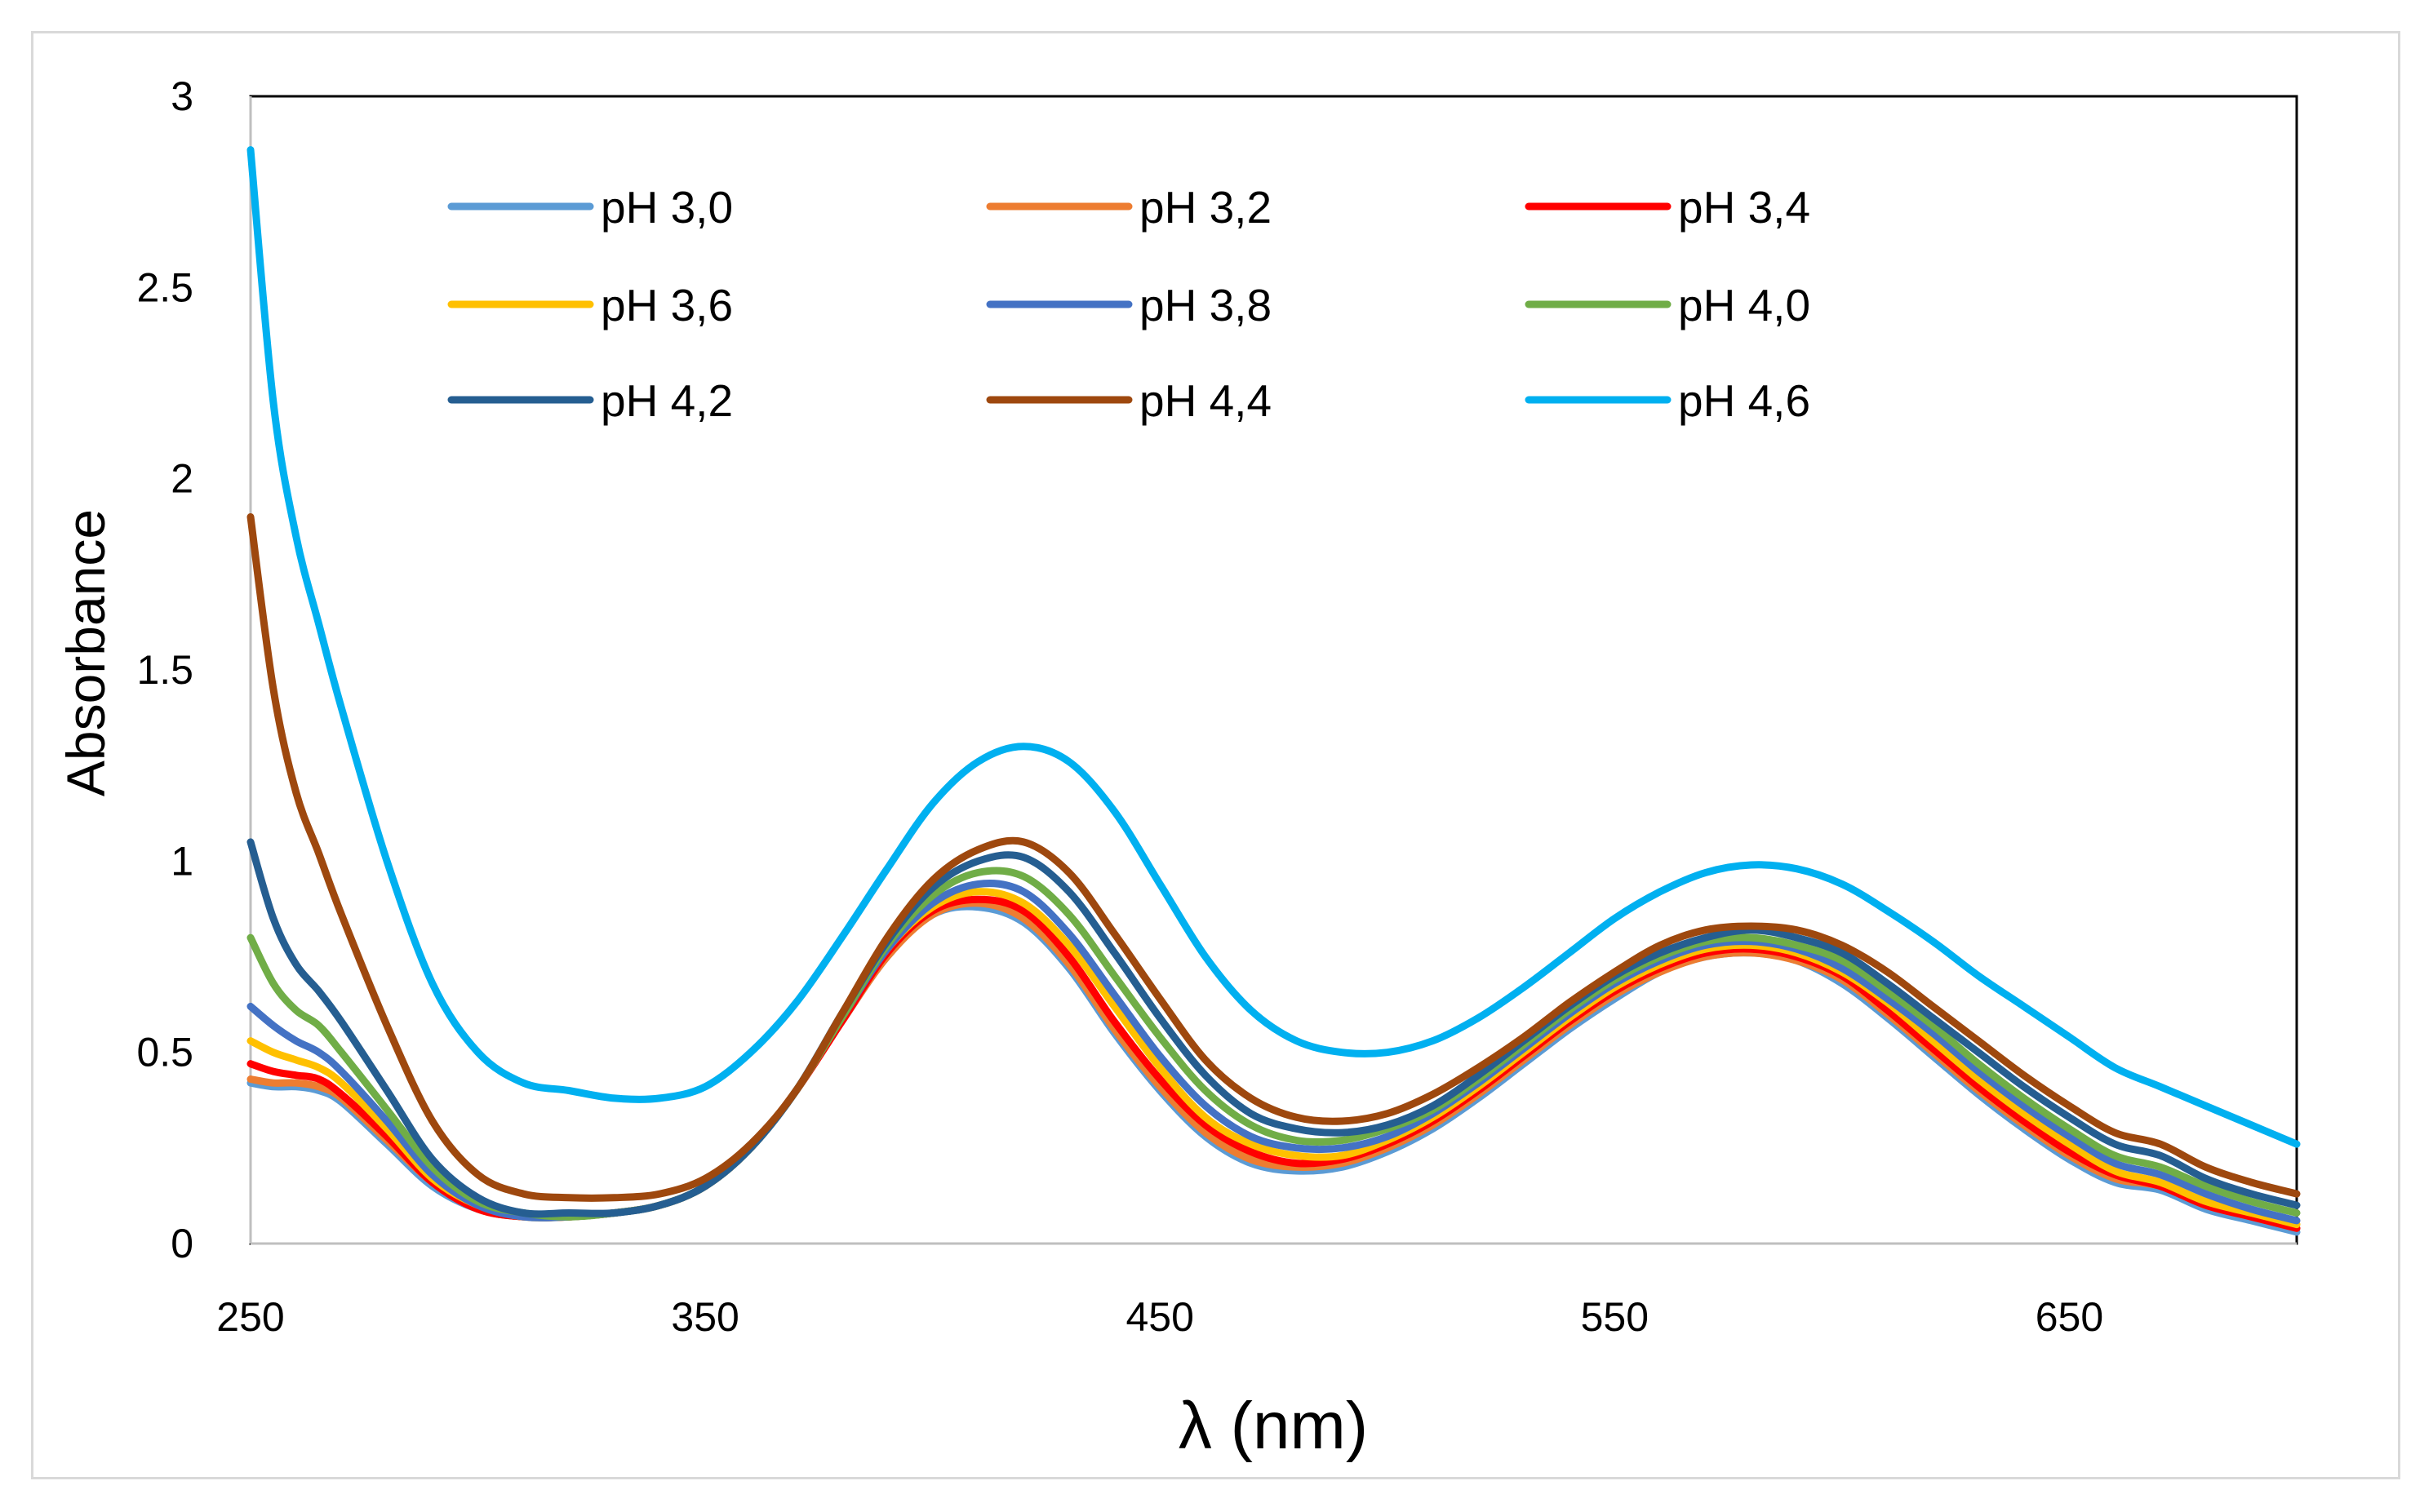 Image resolution: width=2433 pixels, height=1512 pixels. Describe the element at coordinates (164, 287) in the screenshot. I see `y-tick-label: 2.5` at that location.